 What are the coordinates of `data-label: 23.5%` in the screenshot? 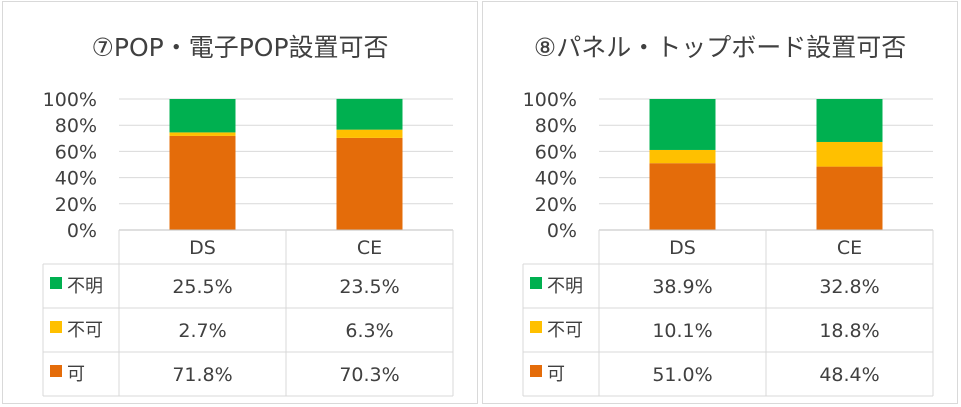 It's located at (369, 287).